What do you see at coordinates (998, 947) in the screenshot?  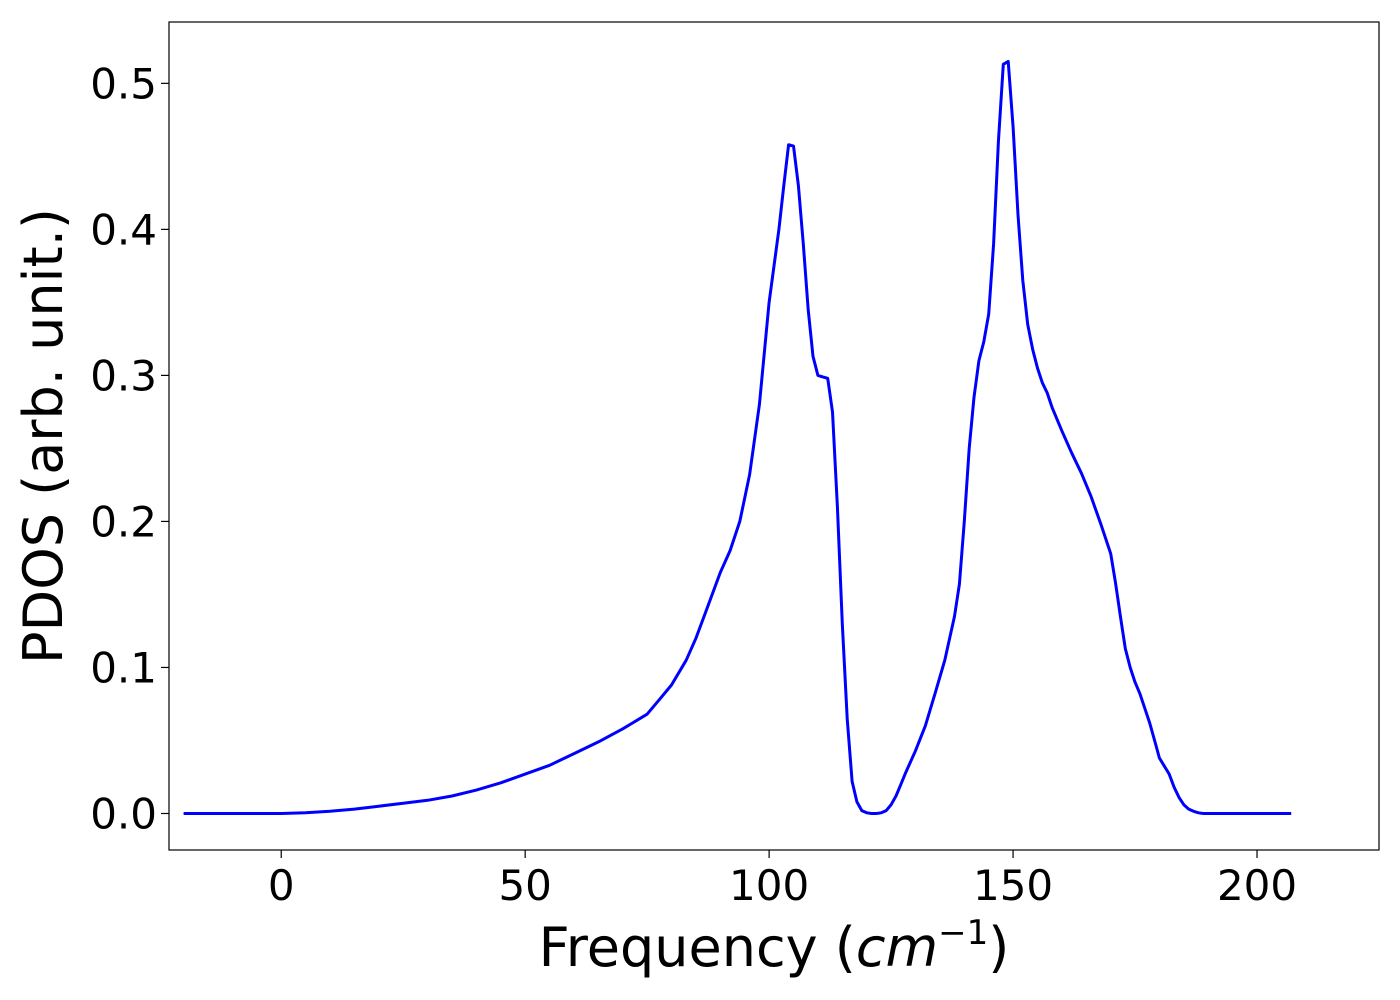 I see `x-axis-label-paren-close: )` at bounding box center [998, 947].